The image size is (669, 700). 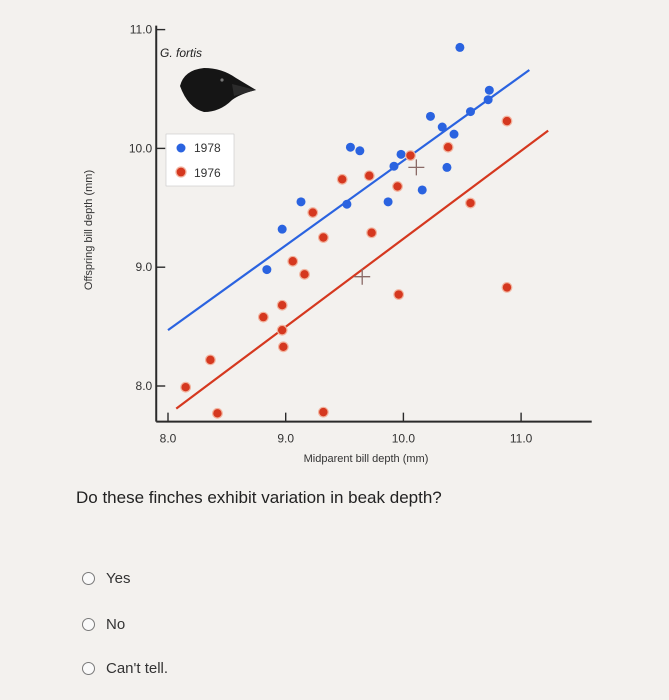 I want to click on y-tick-label: 8.0, so click(x=144, y=386).